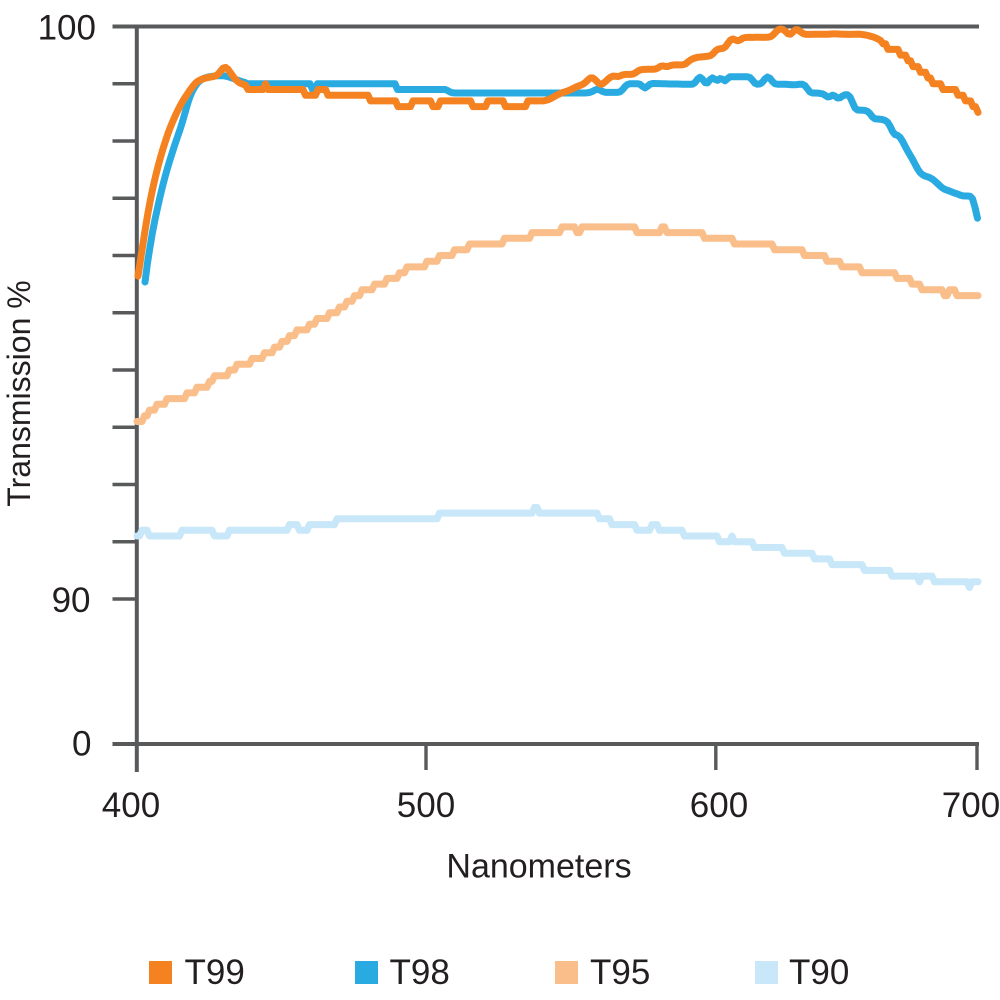 This screenshot has width=1000, height=1000. I want to click on svg-text: 700, so click(971, 805).